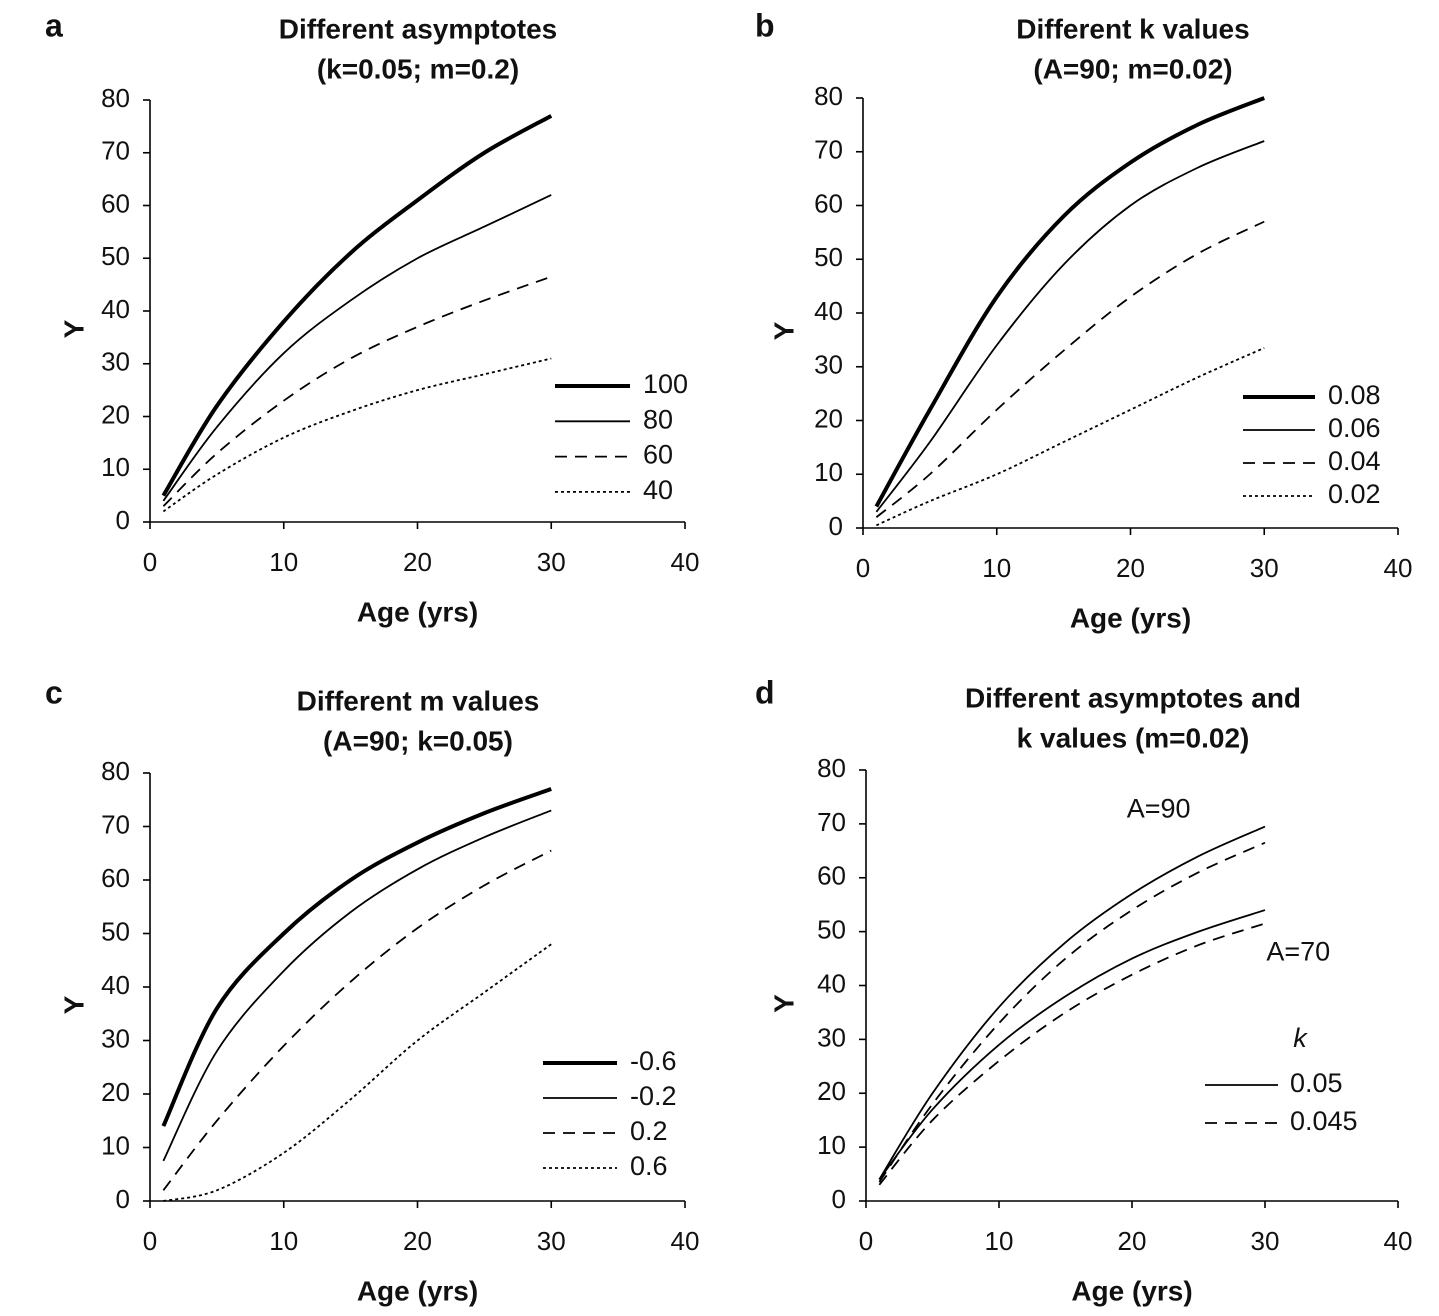 The image size is (1439, 1316). I want to click on panel-label: b, so click(765, 25).